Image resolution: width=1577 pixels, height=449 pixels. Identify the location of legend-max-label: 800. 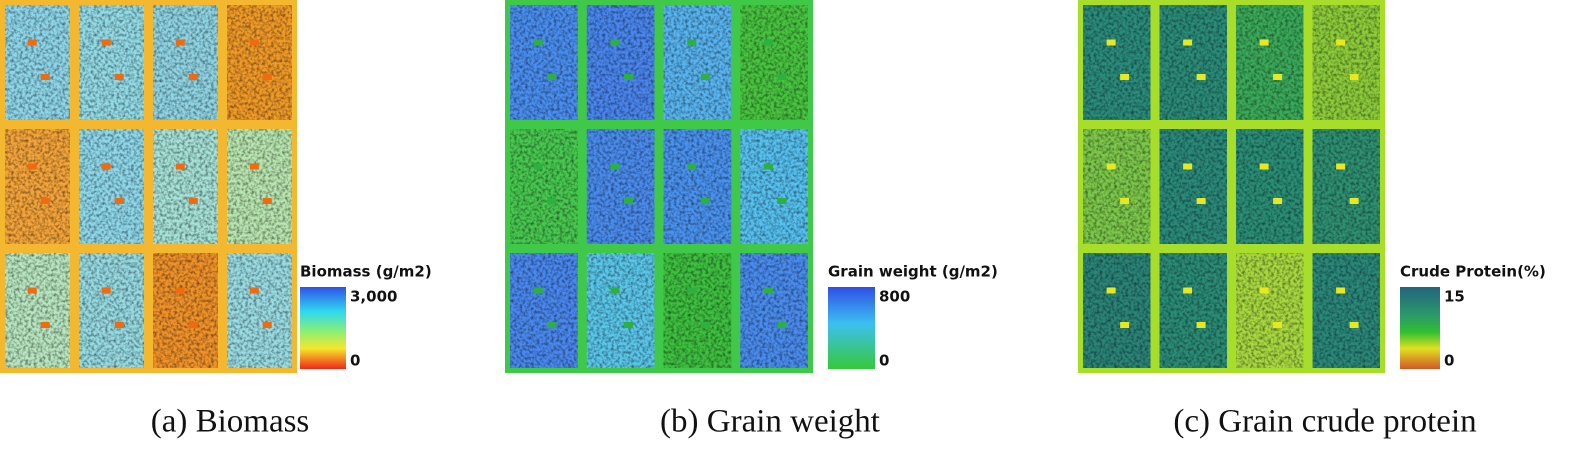
(894, 297).